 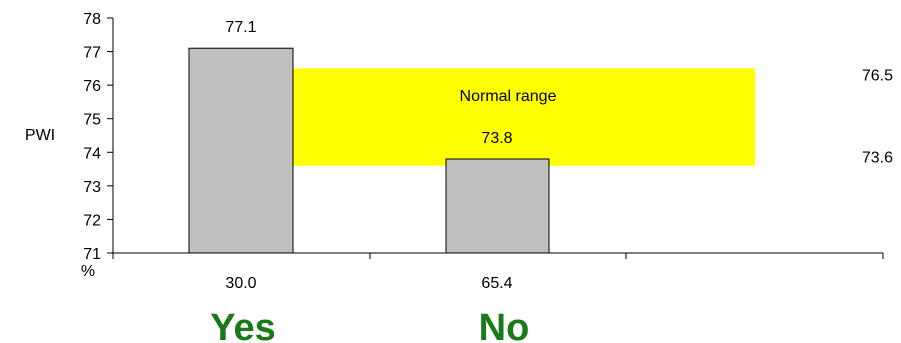 I want to click on y-tick-label: 72, so click(x=92, y=220).